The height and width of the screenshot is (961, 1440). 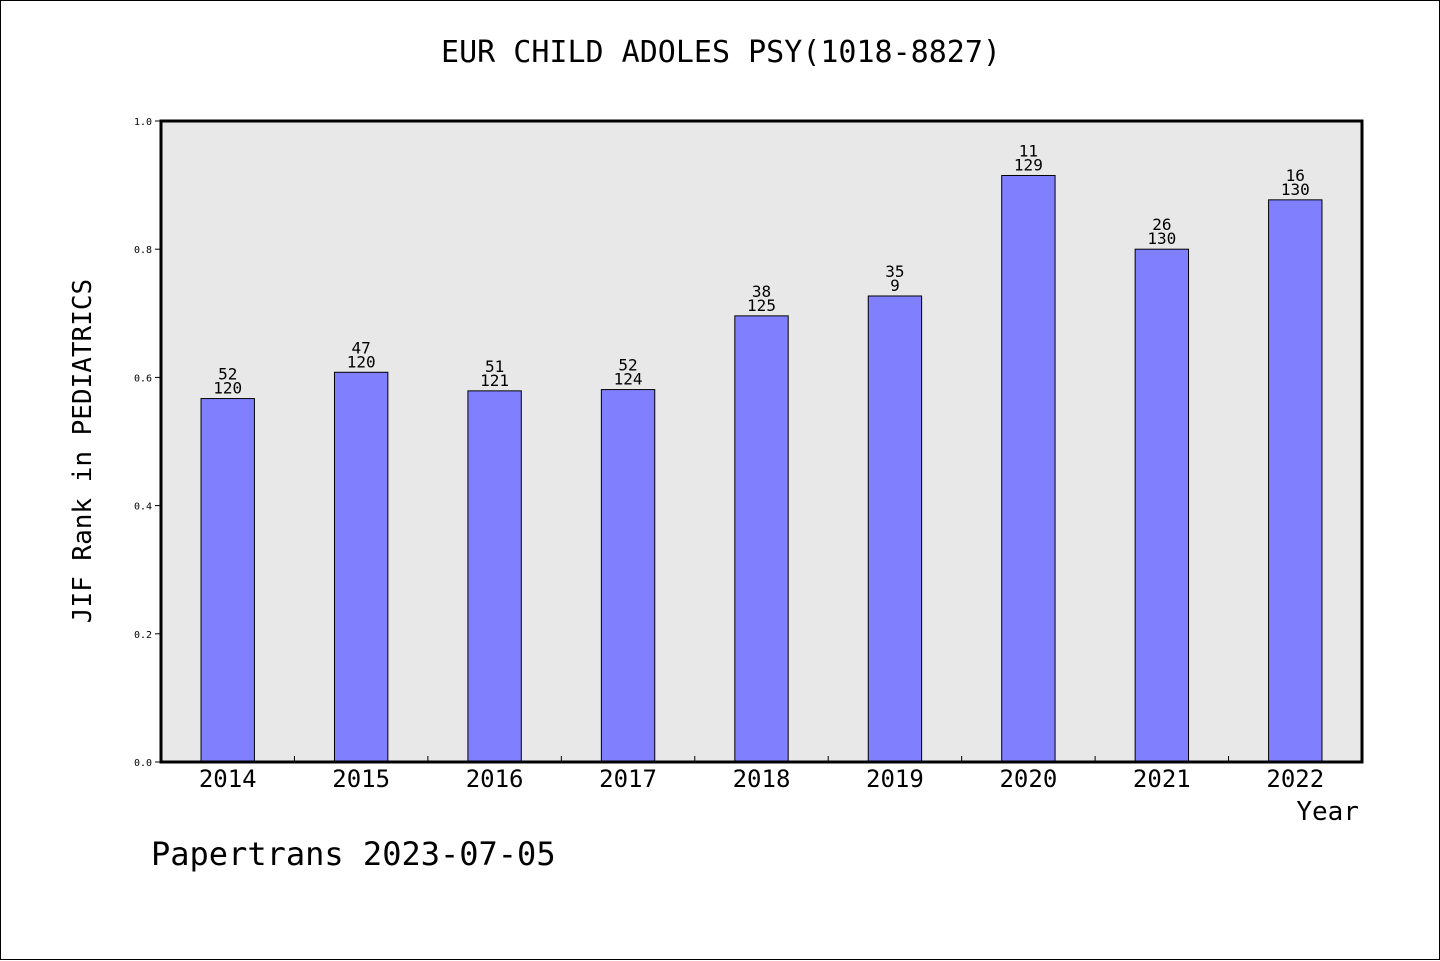 What do you see at coordinates (1028, 164) in the screenshot?
I see `bar-label-total: 129` at bounding box center [1028, 164].